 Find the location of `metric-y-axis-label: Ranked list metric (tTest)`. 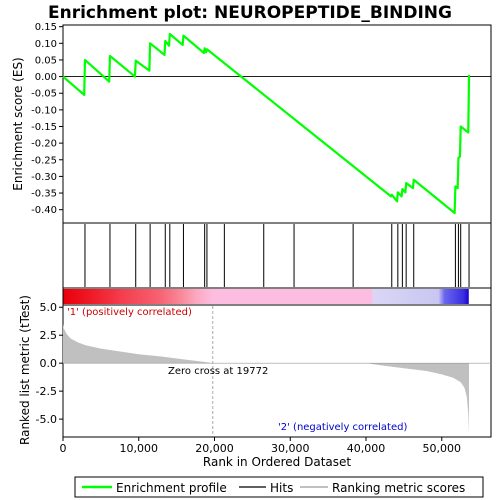

metric-y-axis-label: Ranked list metric (tTest) is located at coordinates (25, 370).